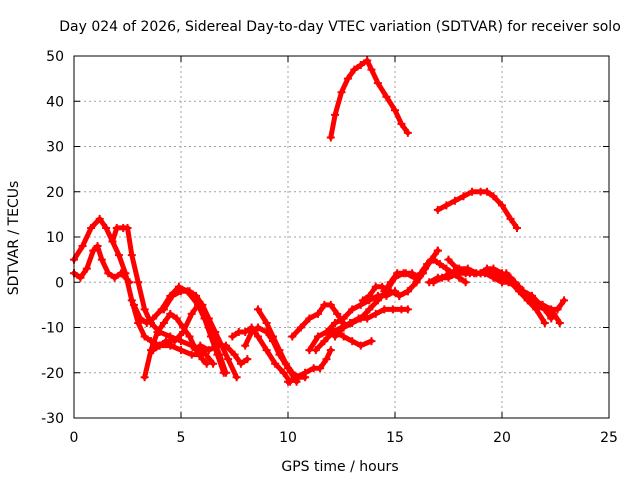 This screenshot has width=640, height=480. Describe the element at coordinates (52, 374) in the screenshot. I see `y-tick-label: -20` at that location.